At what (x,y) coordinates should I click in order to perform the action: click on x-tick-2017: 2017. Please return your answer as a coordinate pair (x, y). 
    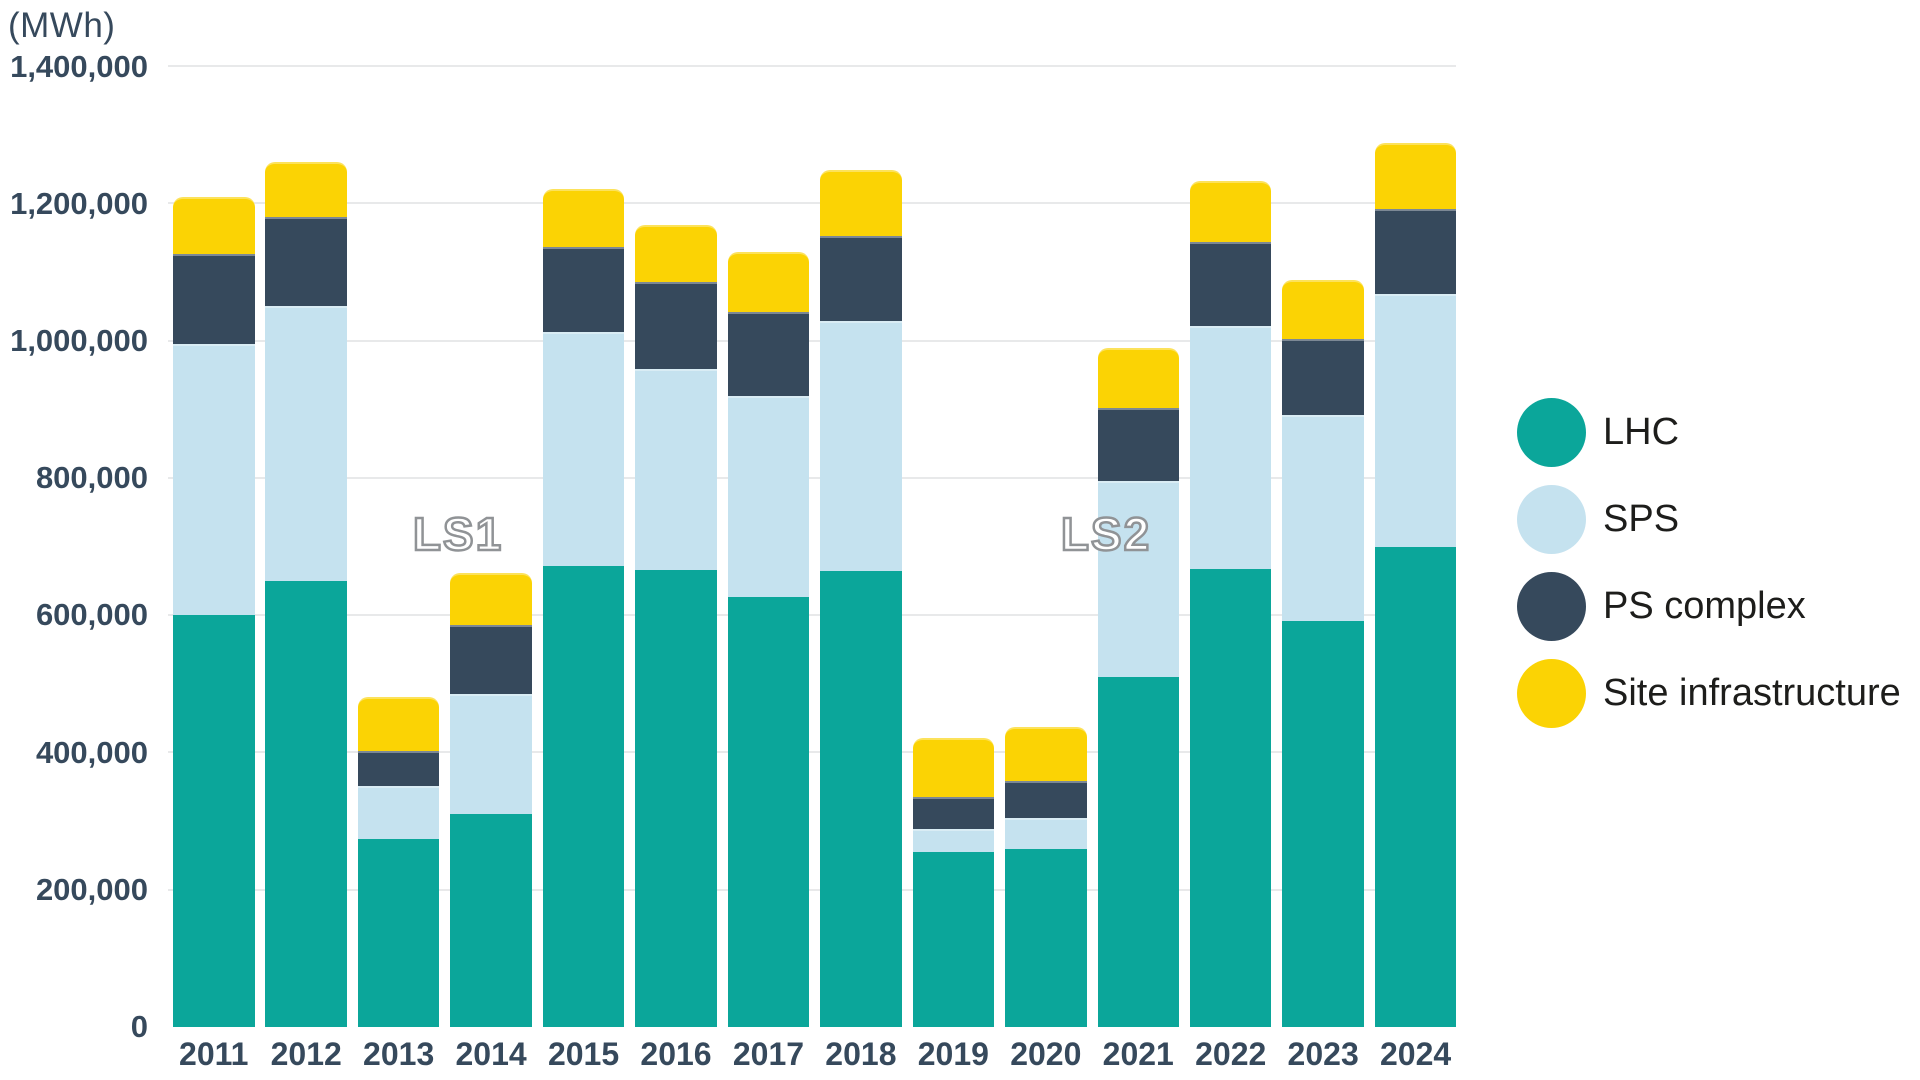
    Looking at the image, I should click on (768, 1054).